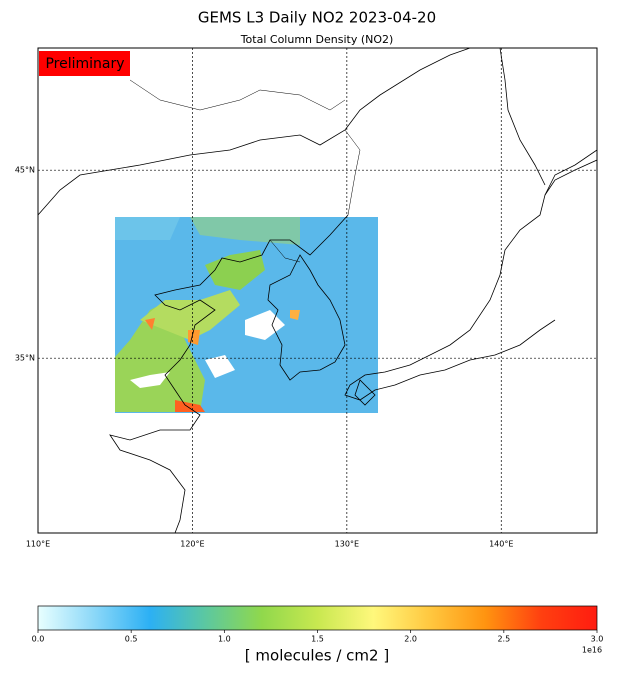 Image resolution: width=618 pixels, height=673 pixels. I want to click on y-tick-label: 35°N, so click(25, 358).